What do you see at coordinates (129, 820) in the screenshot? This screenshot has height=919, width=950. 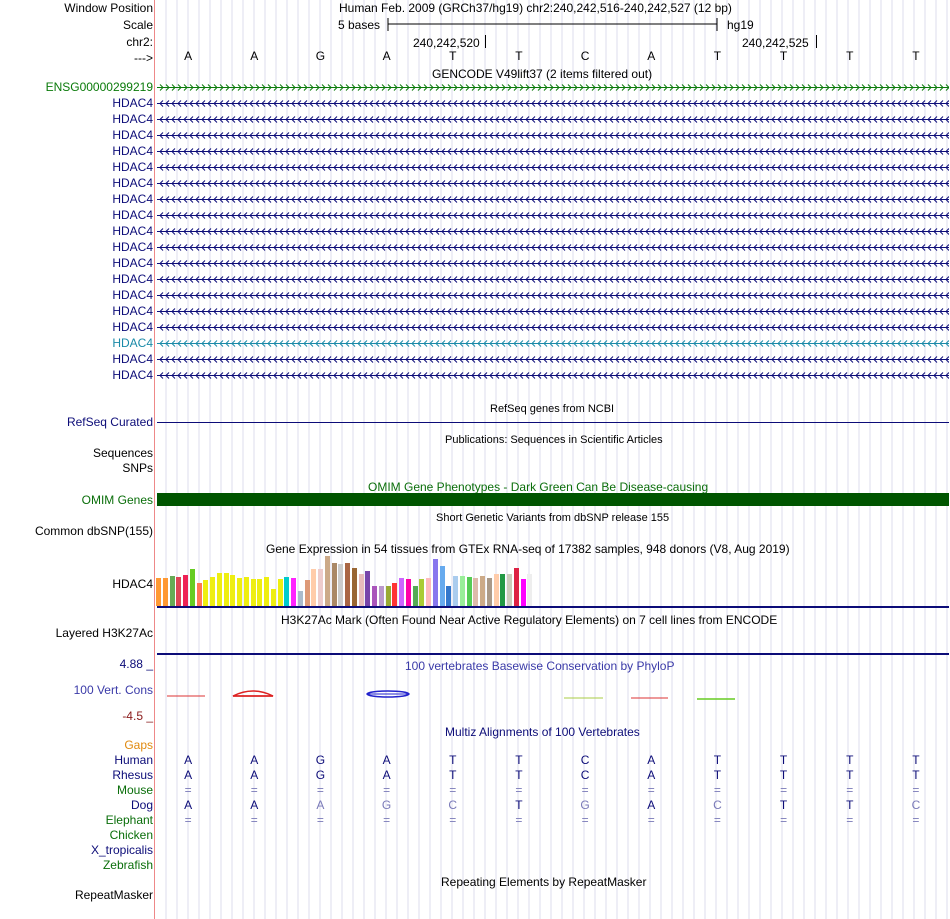 I see `multiz-species-label: Elephant` at bounding box center [129, 820].